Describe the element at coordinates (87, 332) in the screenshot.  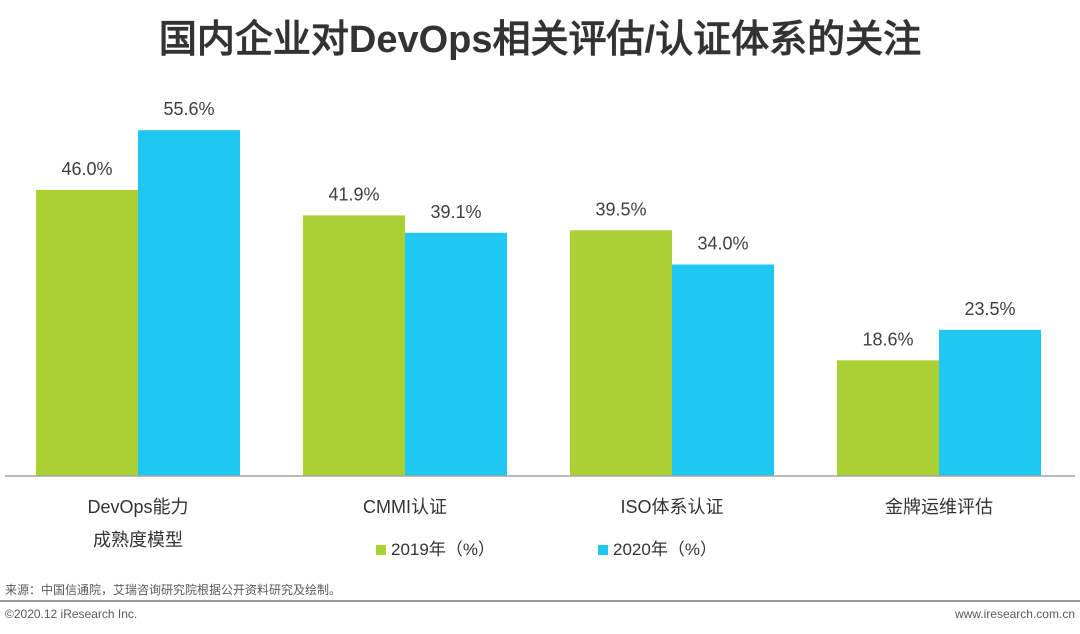
I see `bar-s1-c1` at that location.